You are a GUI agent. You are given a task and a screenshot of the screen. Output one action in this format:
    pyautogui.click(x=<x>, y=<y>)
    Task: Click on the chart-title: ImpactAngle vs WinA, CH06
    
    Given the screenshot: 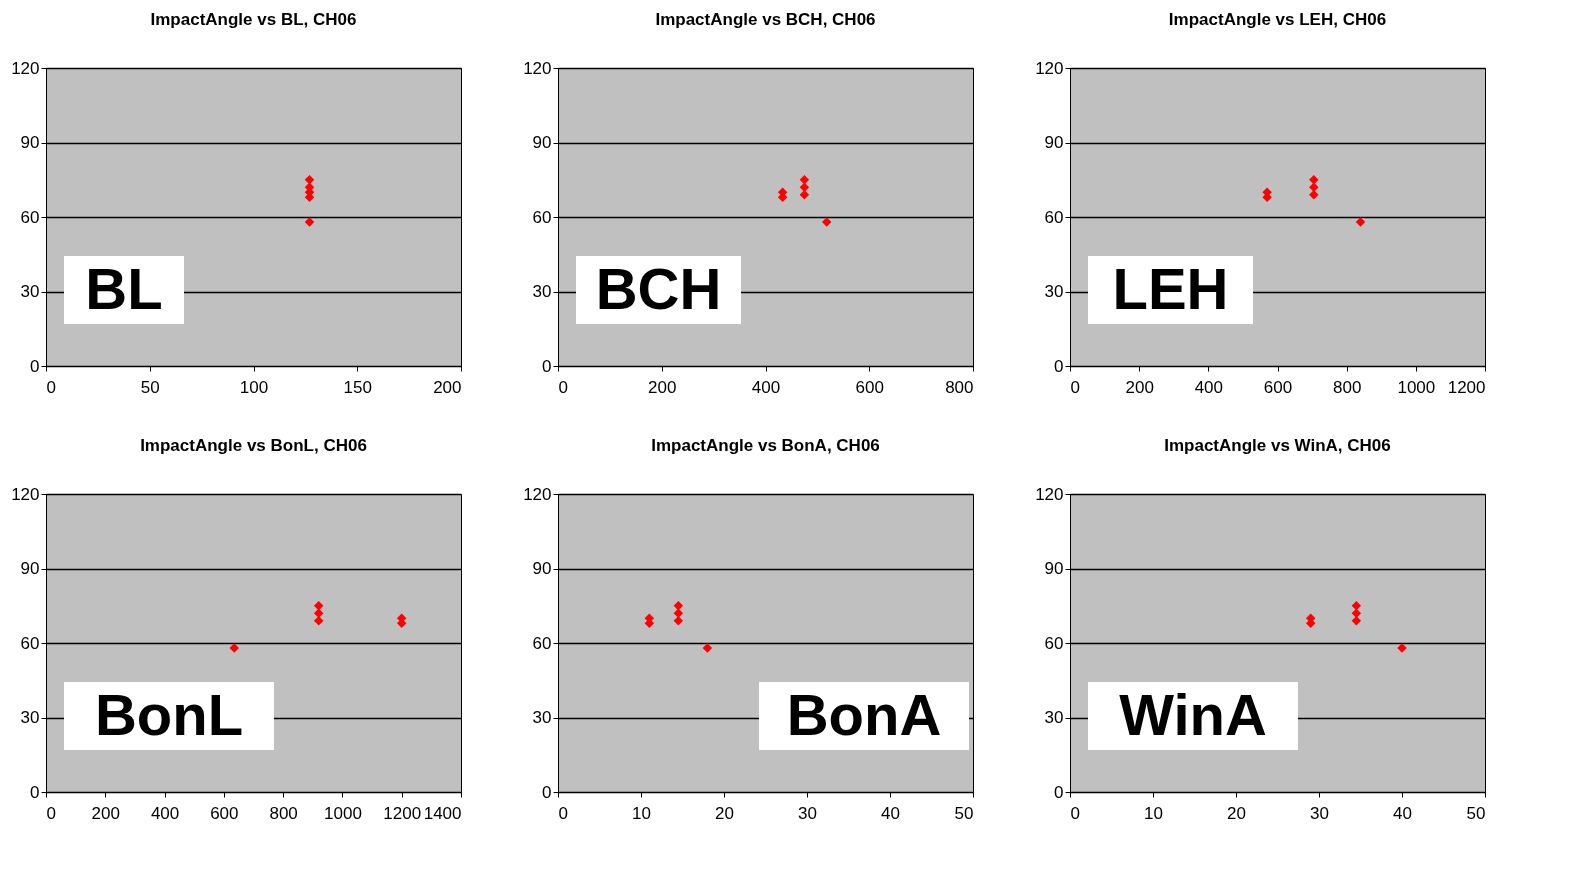 What is the action you would take?
    pyautogui.click(x=1277, y=445)
    